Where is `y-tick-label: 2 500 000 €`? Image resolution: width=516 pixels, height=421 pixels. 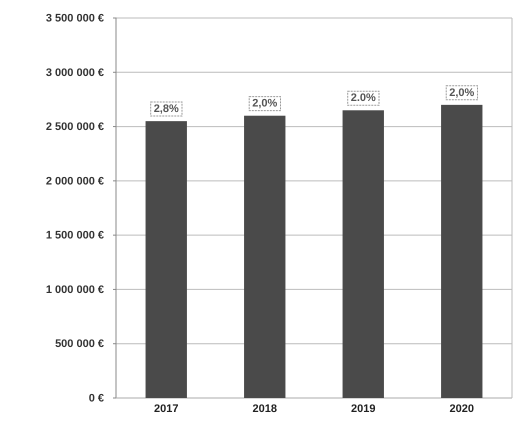 y-tick-label: 2 500 000 € is located at coordinates (75, 127).